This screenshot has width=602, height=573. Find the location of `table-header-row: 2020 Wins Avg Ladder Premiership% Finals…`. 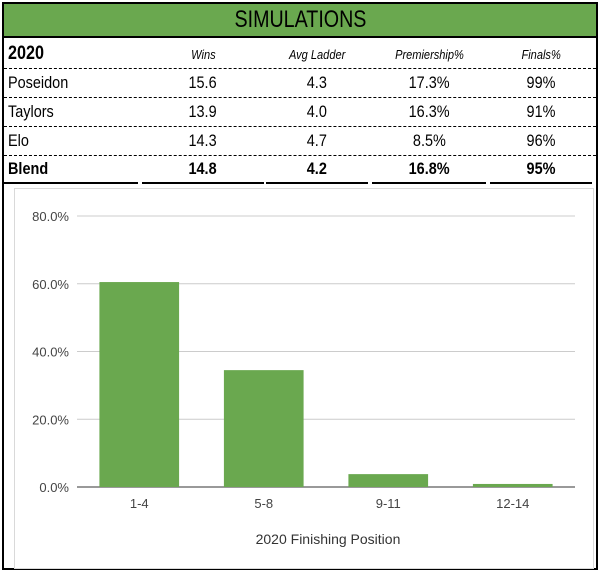

table-header-row: 2020 Wins Avg Ladder Premiership% Finals… is located at coordinates (300, 54).